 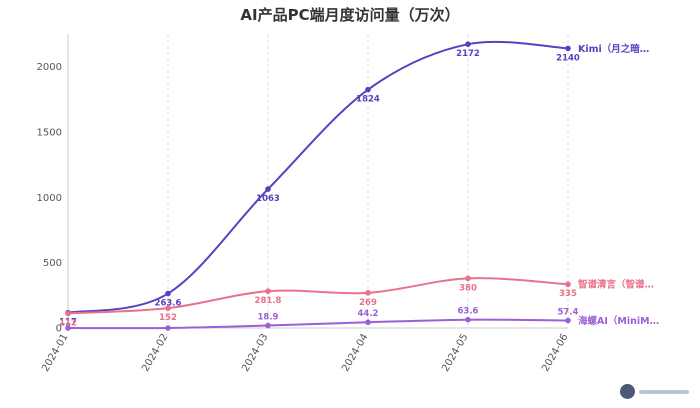 What do you see at coordinates (268, 301) in the screenshot?
I see `data-label: 281.8` at bounding box center [268, 301].